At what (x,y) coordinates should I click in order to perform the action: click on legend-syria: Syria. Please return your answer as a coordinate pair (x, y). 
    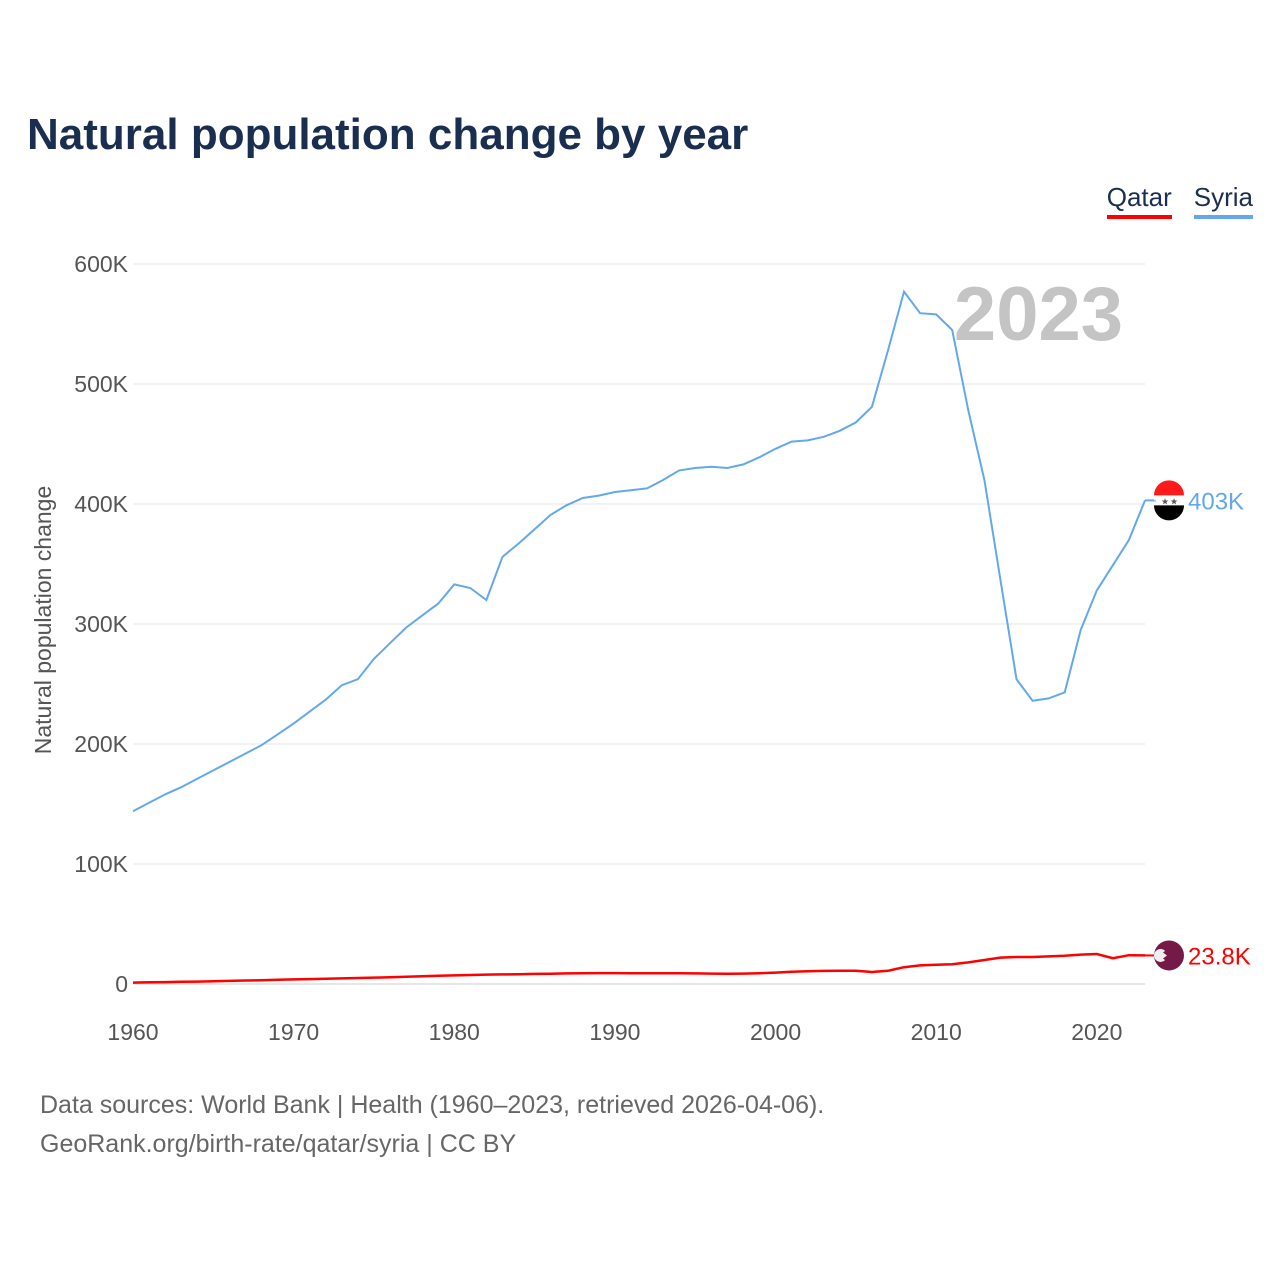
    Looking at the image, I should click on (1223, 200).